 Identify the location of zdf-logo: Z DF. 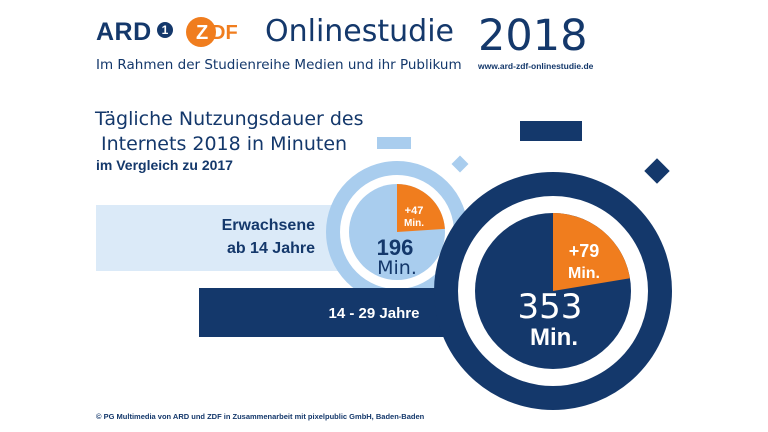
(212, 32).